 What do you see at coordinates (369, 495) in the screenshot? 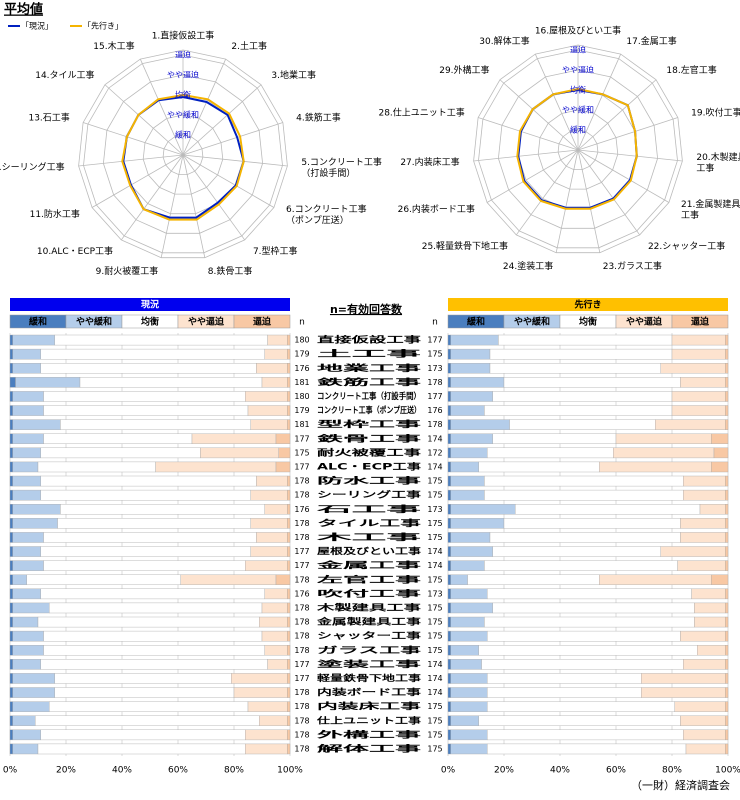
I see `row-label: シーリング工事` at bounding box center [369, 495].